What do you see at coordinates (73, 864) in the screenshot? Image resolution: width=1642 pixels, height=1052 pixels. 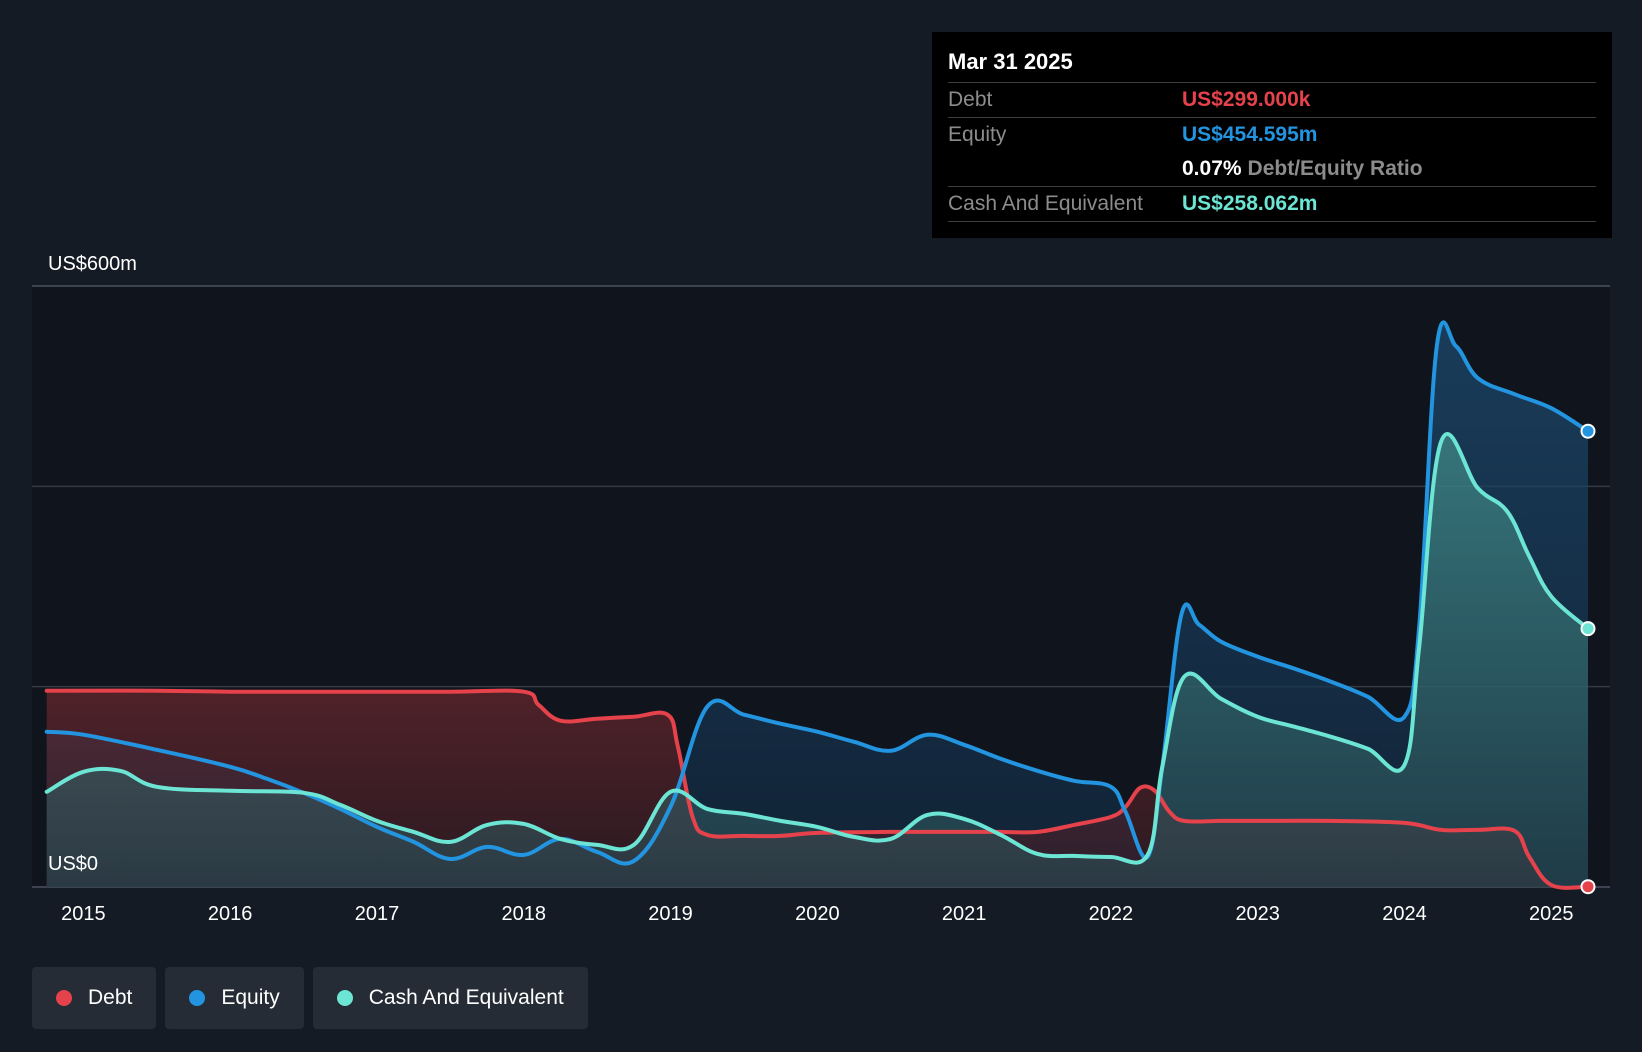 I see `y-axis-bottom-label: US$0` at bounding box center [73, 864].